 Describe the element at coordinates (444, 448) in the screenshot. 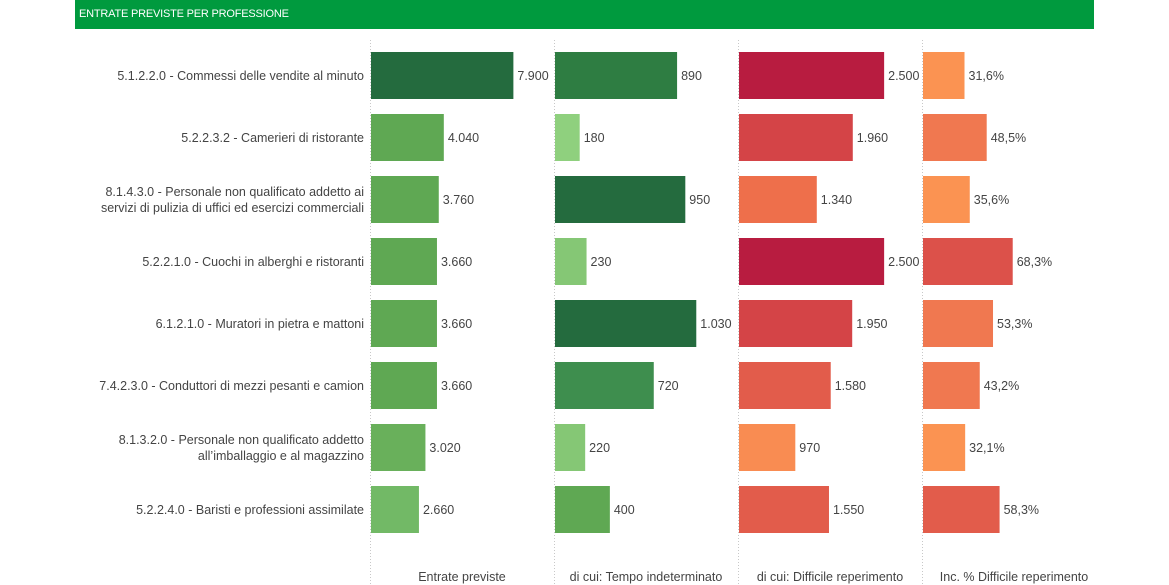

I see `data-label: 3.020` at that location.